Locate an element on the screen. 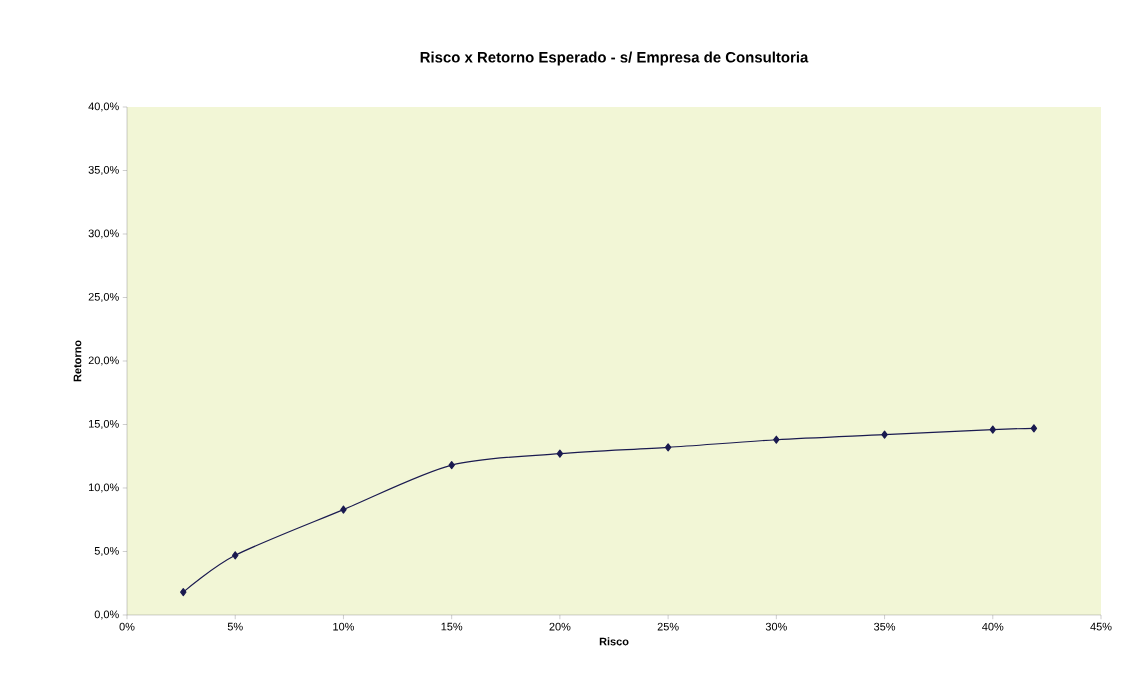 The width and height of the screenshot is (1124, 692). y-tick-label: 5,0% is located at coordinates (106, 551).